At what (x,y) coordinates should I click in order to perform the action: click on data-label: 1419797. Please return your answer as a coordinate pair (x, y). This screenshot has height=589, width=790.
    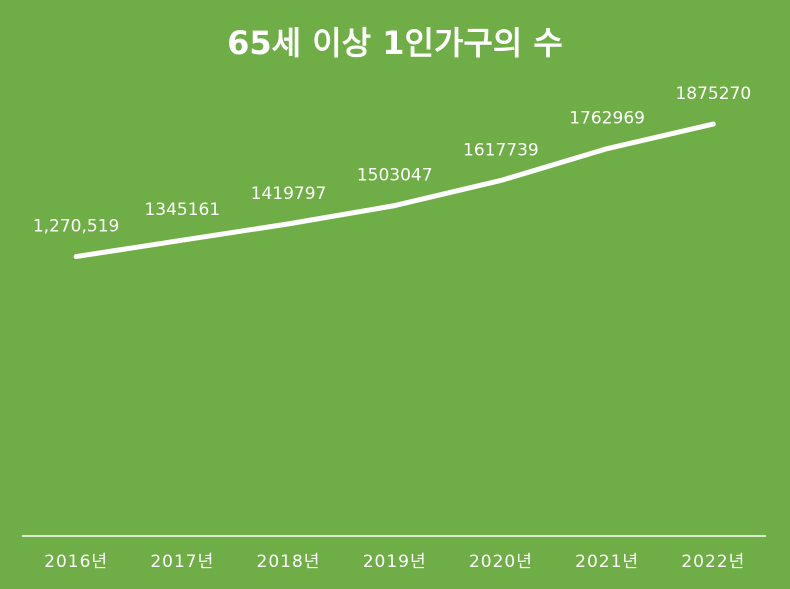
    Looking at the image, I should click on (289, 194).